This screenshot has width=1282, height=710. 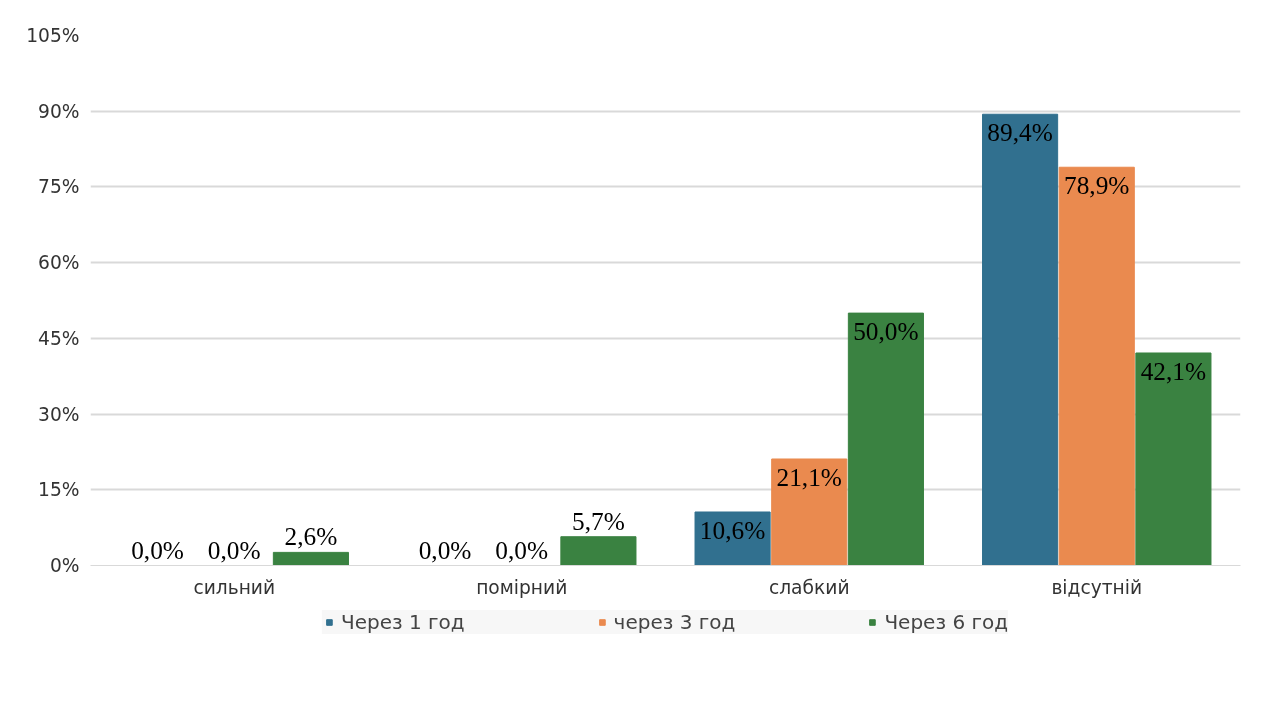 What do you see at coordinates (1173, 371) in the screenshot?
I see `data-label: 42,1%` at bounding box center [1173, 371].